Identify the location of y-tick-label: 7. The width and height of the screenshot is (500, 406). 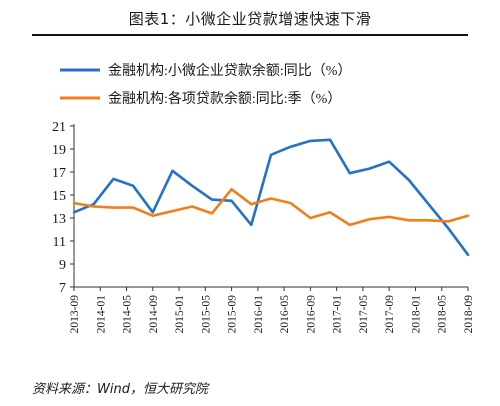
(62, 288).